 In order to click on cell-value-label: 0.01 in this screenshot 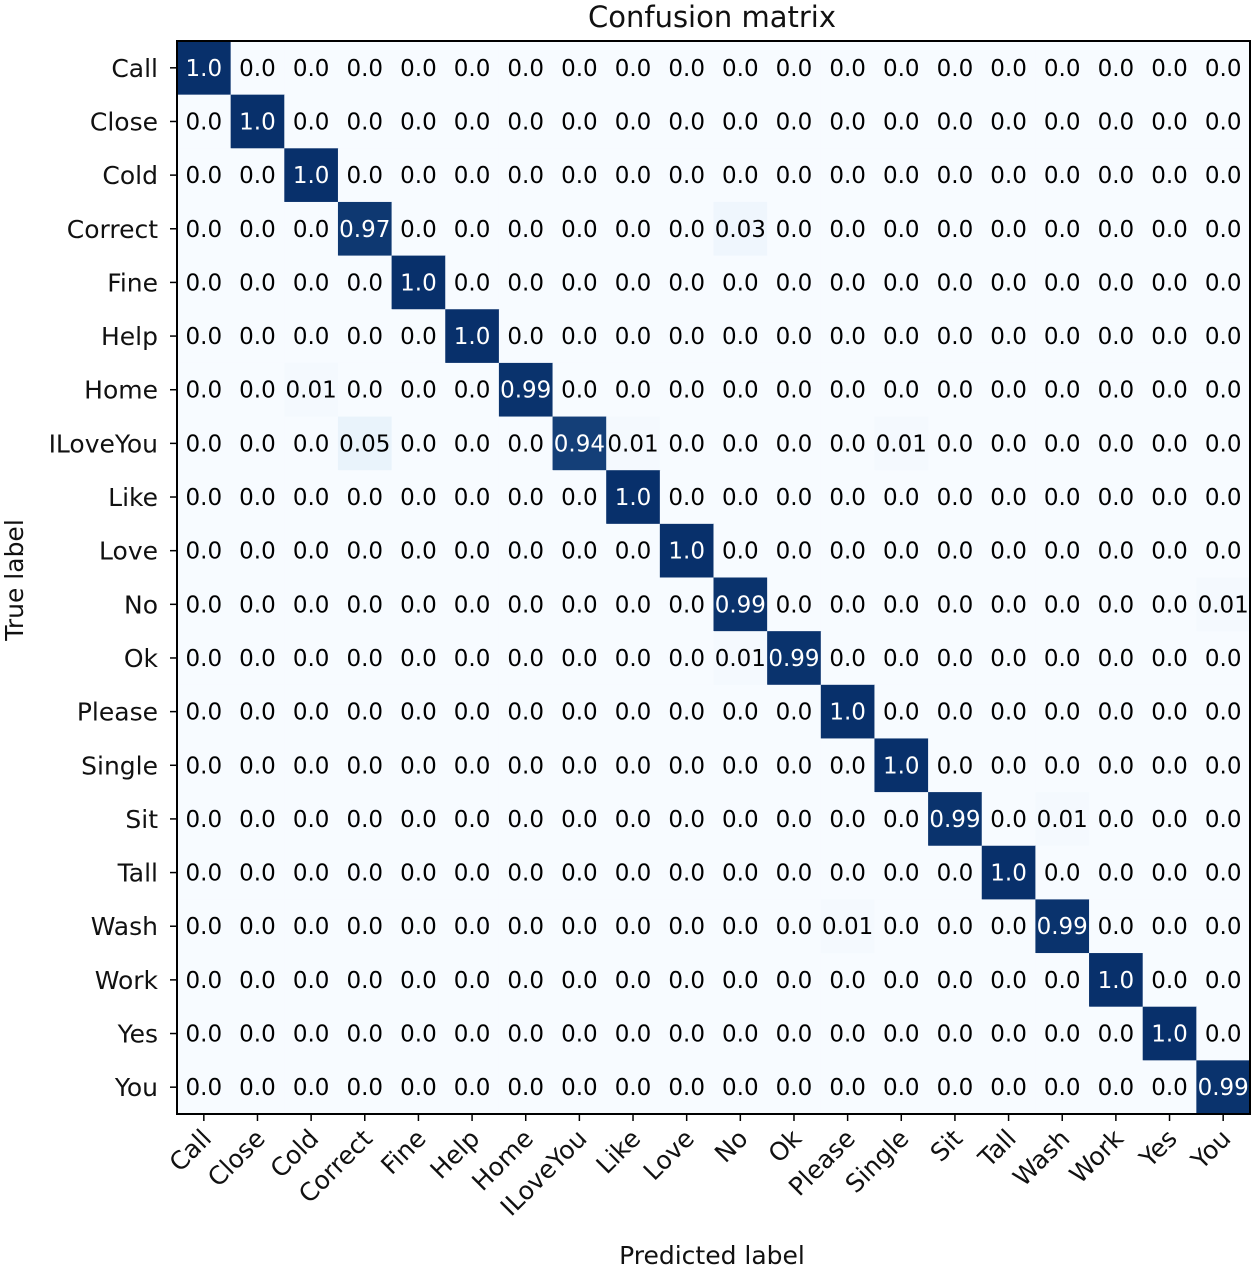, I will do `click(1223, 605)`.